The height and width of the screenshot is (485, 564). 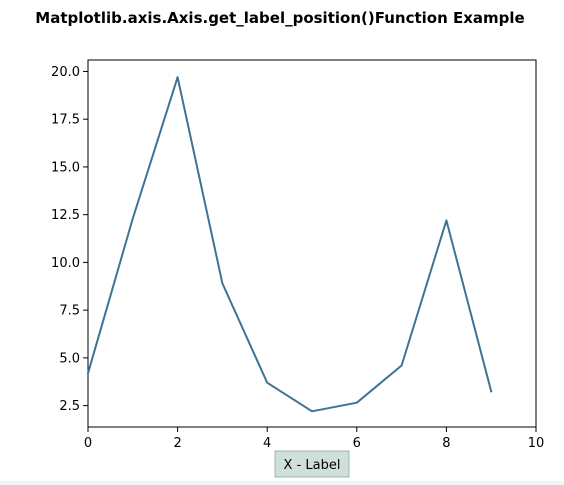 What do you see at coordinates (267, 443) in the screenshot?
I see `x-tick-label: 4` at bounding box center [267, 443].